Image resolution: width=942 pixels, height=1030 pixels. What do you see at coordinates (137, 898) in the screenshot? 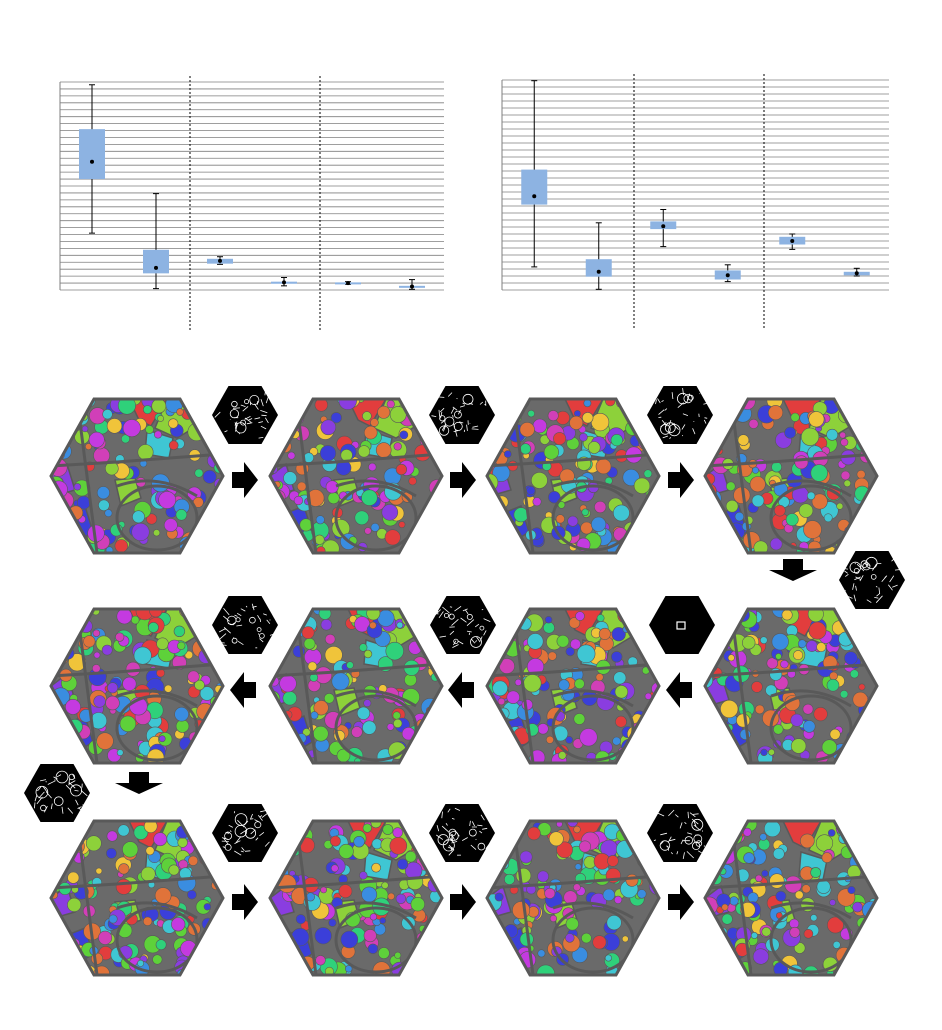
I see `treemap-hexagon` at bounding box center [137, 898].